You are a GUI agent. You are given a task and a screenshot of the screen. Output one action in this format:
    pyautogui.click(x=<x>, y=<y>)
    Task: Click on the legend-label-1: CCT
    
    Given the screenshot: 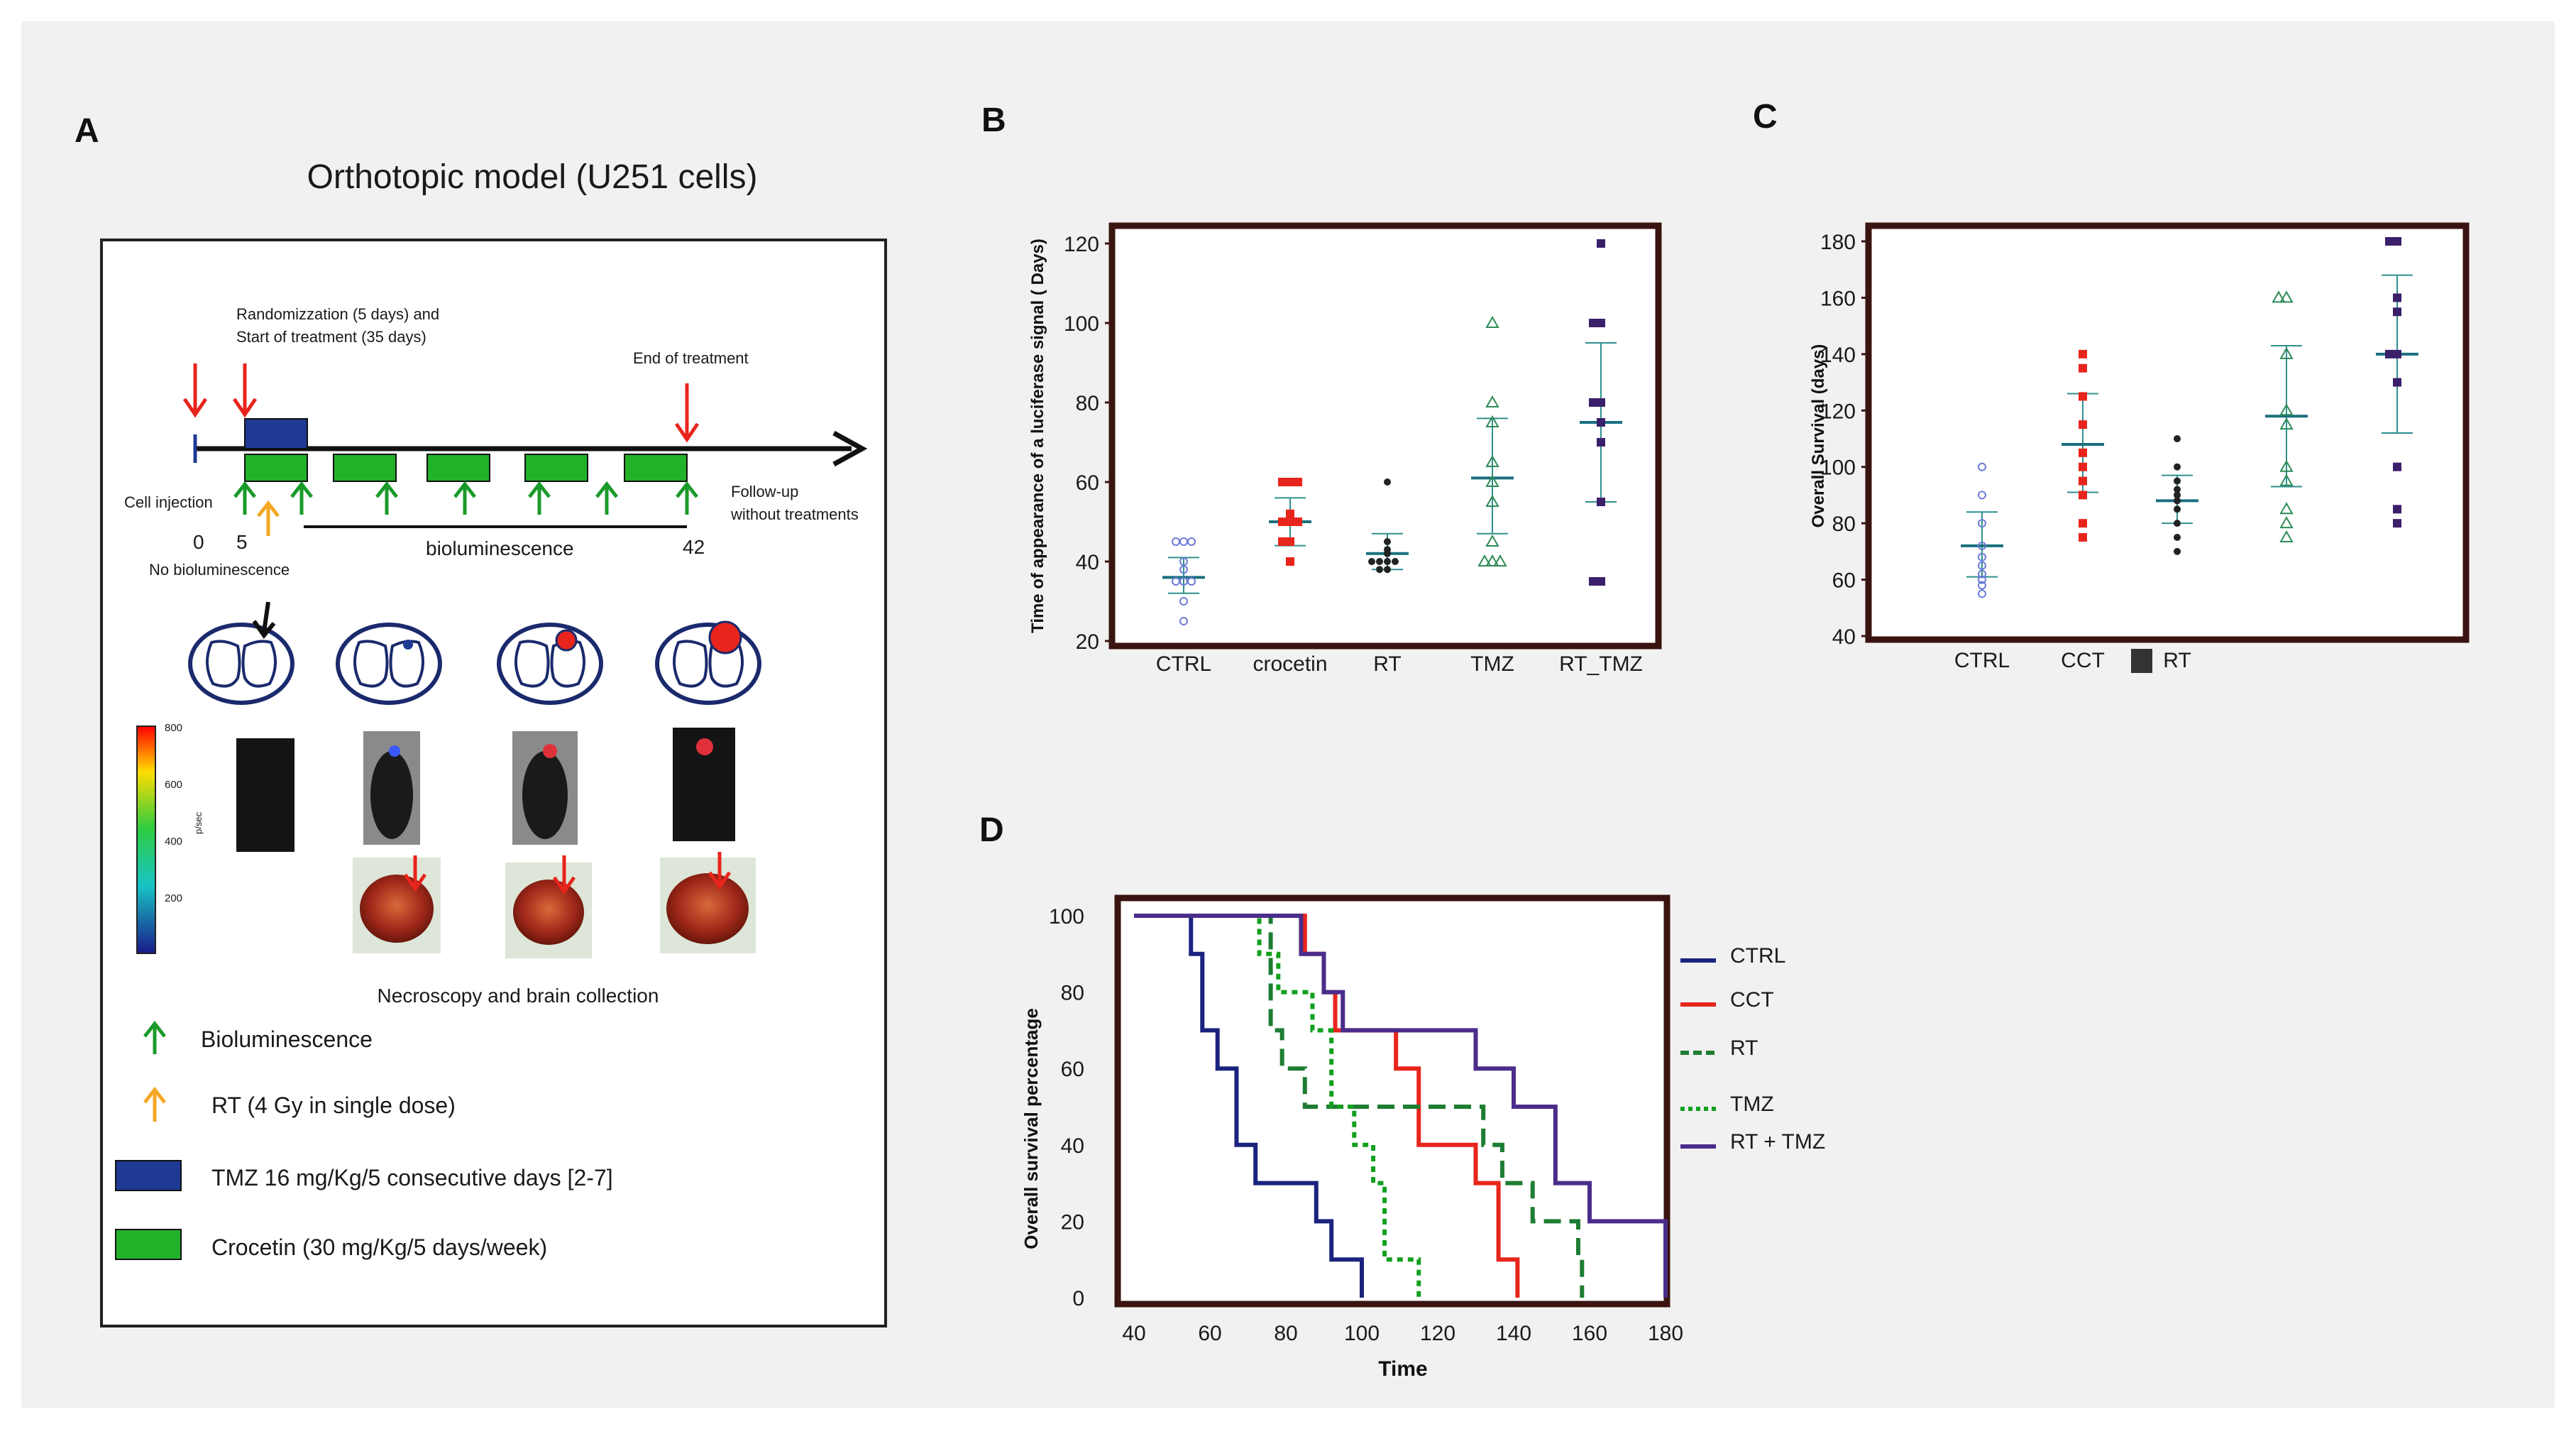 What is the action you would take?
    pyautogui.click(x=1752, y=1000)
    